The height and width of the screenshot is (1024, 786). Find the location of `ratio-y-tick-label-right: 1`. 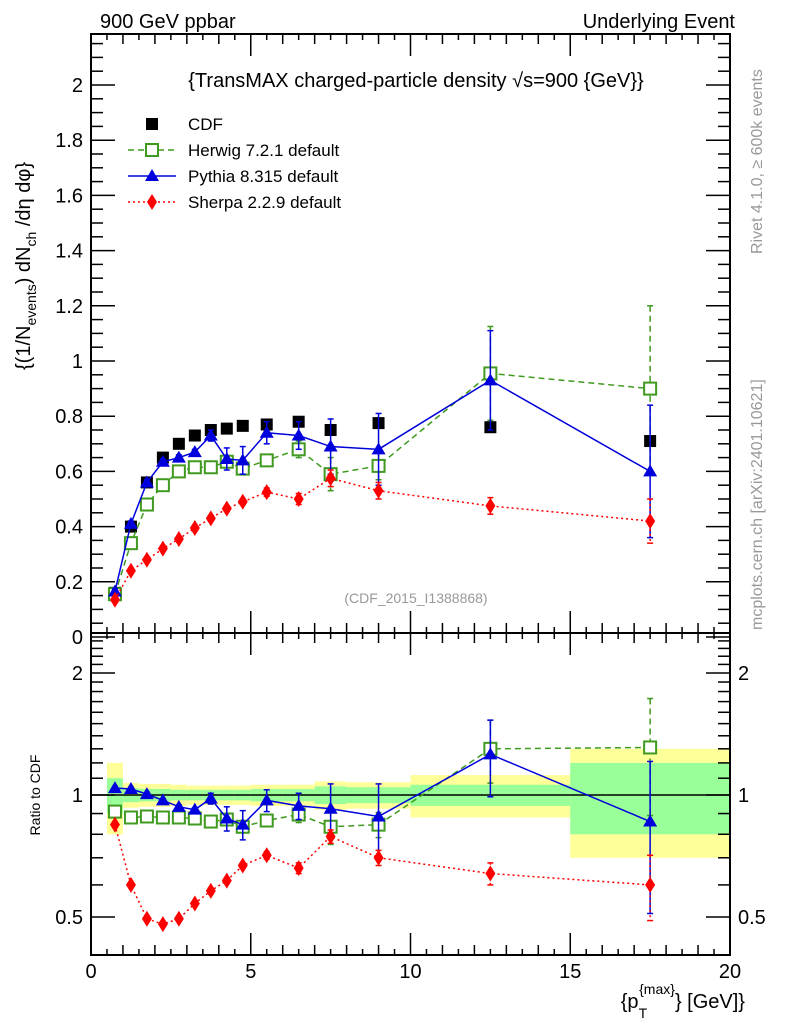

ratio-y-tick-label-right: 1 is located at coordinates (743, 796).